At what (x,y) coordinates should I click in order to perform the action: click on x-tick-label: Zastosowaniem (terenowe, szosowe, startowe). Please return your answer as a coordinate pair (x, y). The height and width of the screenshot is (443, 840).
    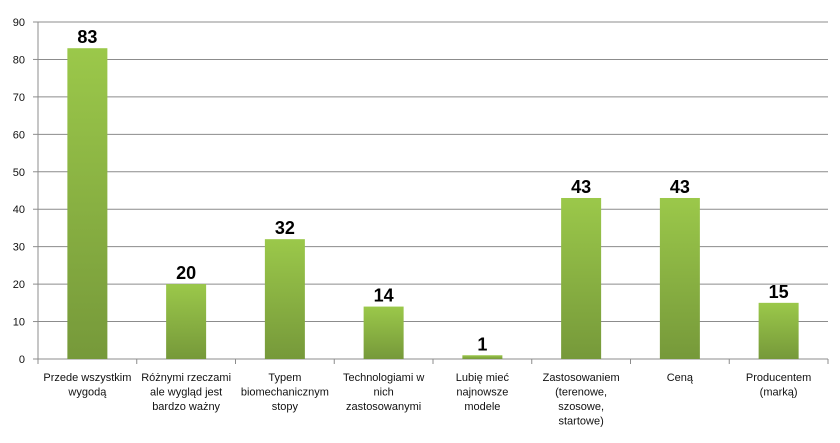
    Looking at the image, I should click on (581, 400).